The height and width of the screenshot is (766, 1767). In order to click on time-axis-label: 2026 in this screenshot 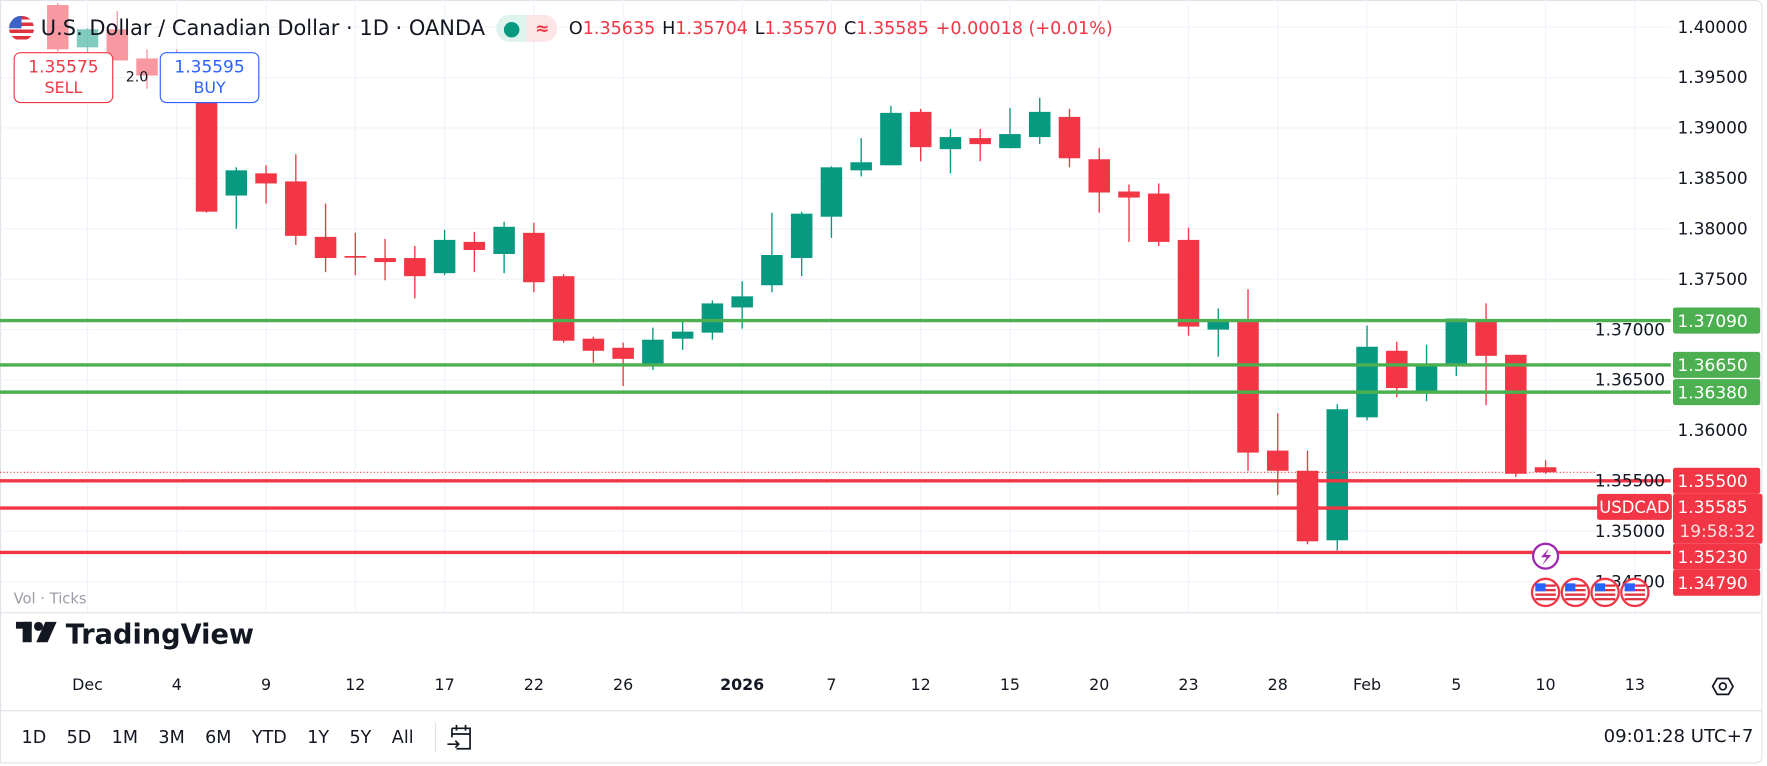, I will do `click(742, 685)`.